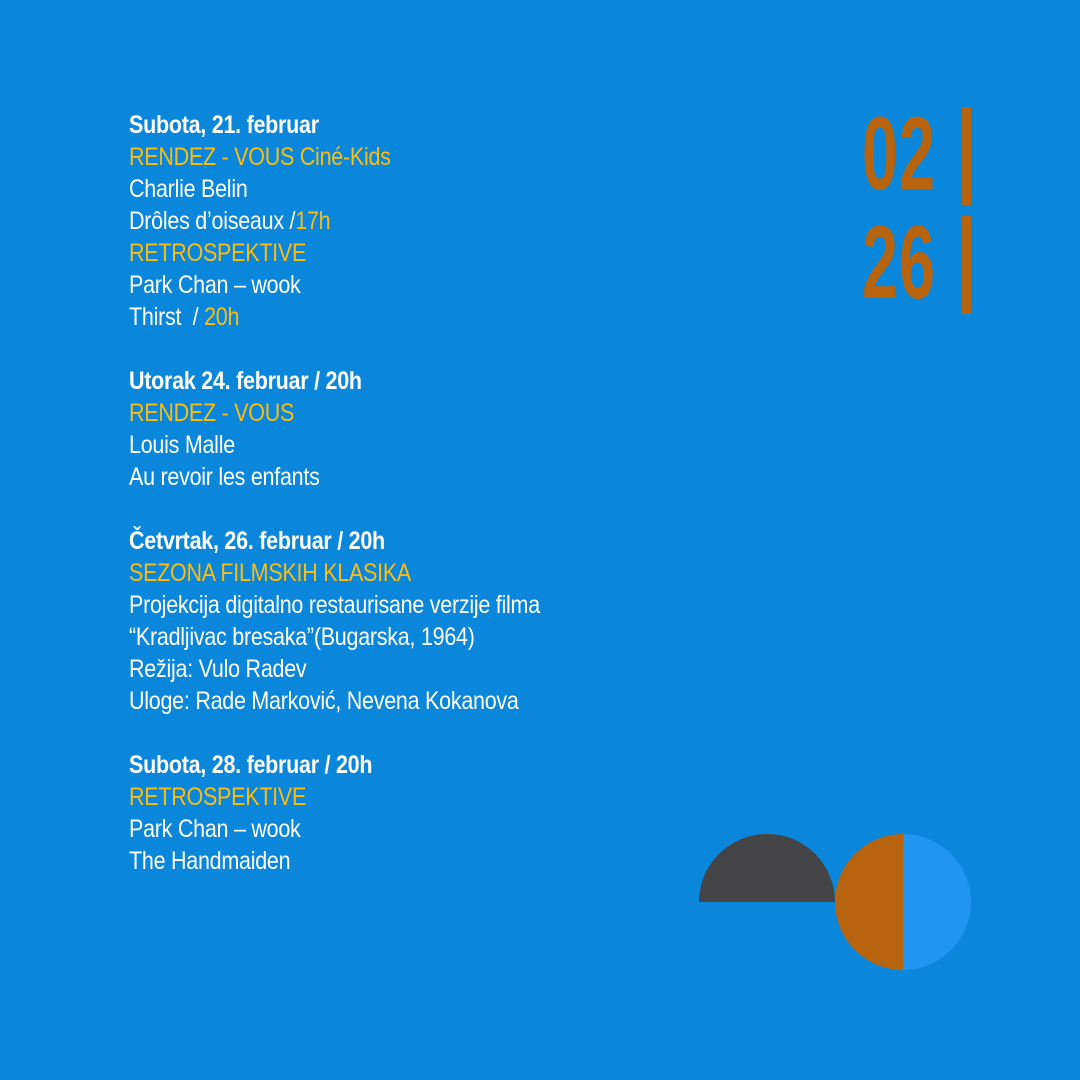  What do you see at coordinates (313, 221) in the screenshot?
I see `showtime: 17h` at bounding box center [313, 221].